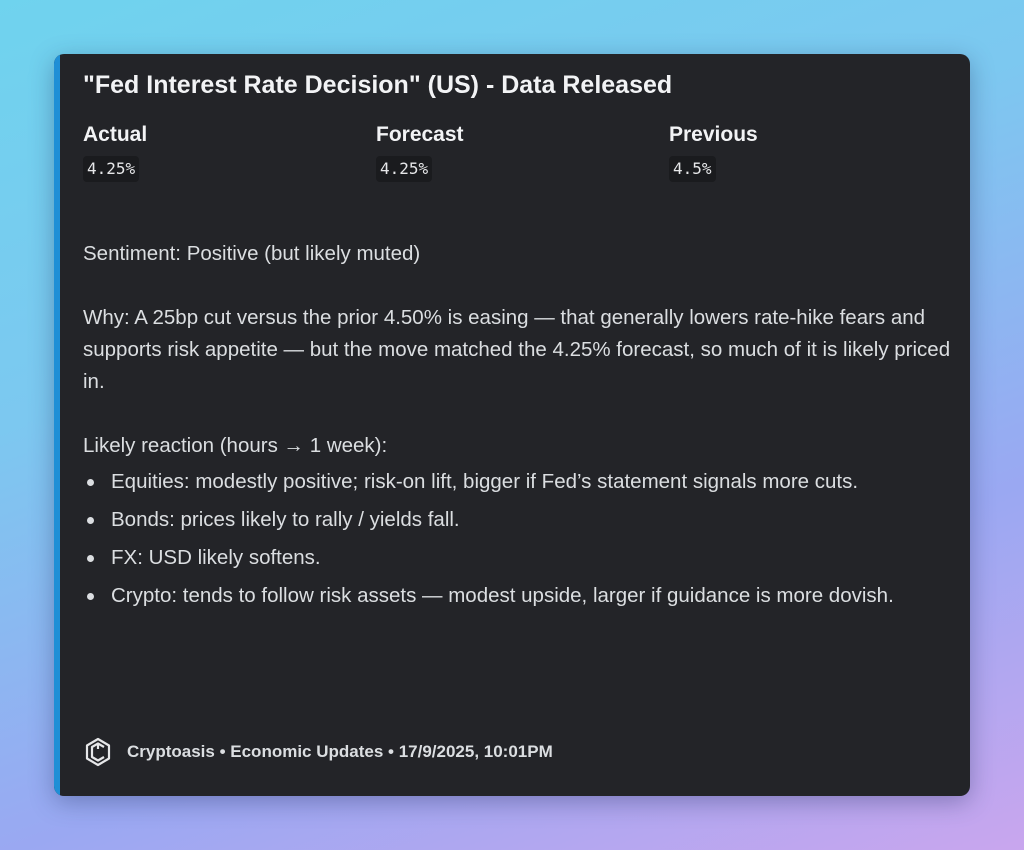  I want to click on field-previous: Previous 4.5%, so click(713, 152).